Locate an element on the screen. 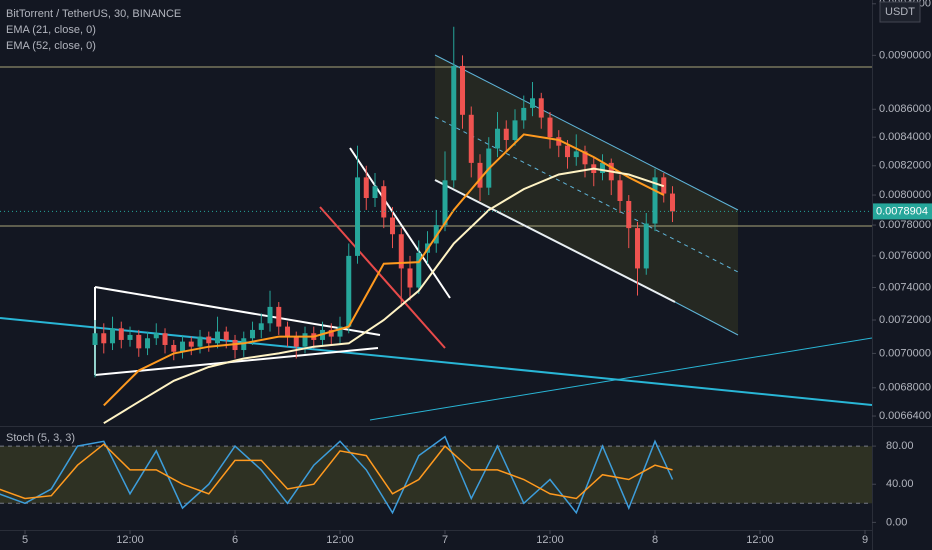  y-tick-label: 0.0082000 is located at coordinates (905, 166).